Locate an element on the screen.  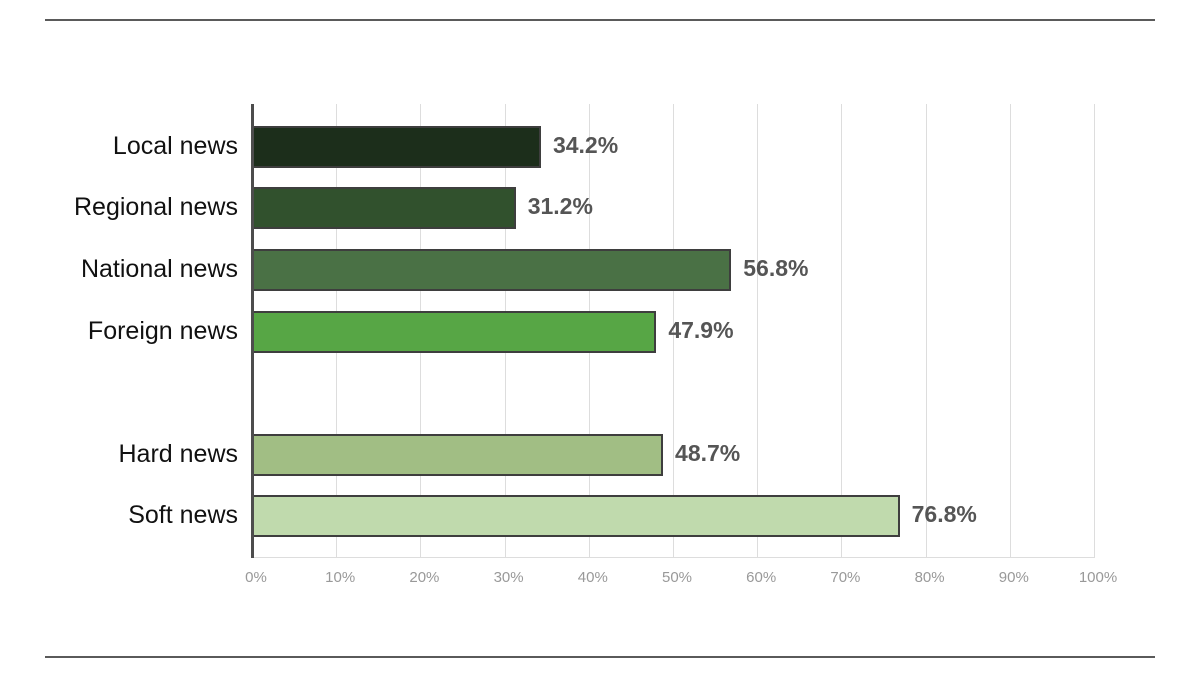
category-label: Hard news is located at coordinates (178, 454).